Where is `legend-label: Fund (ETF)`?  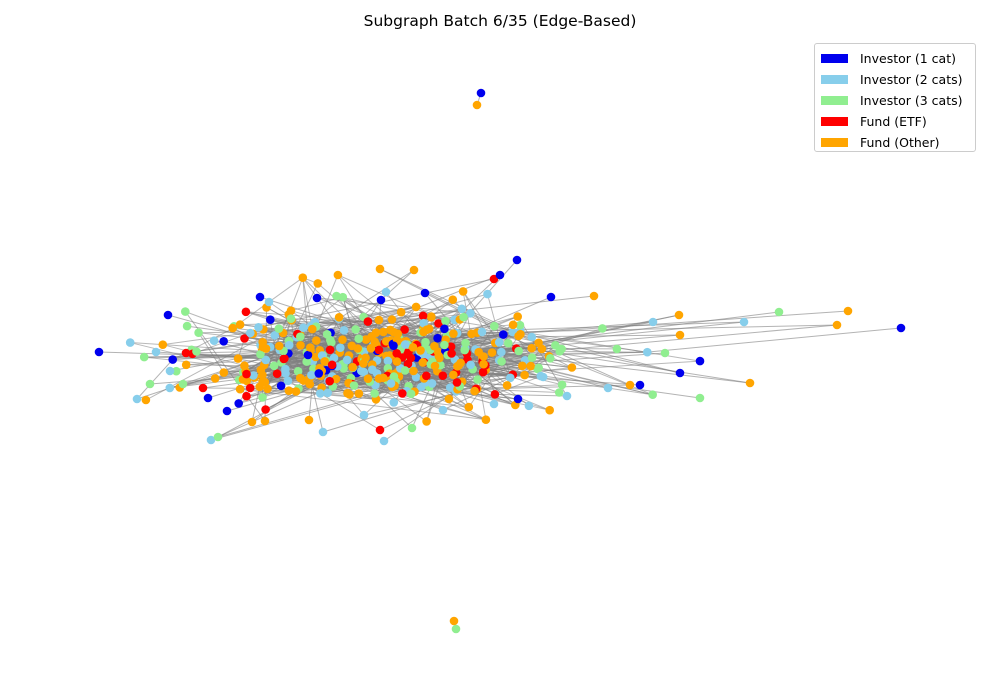
legend-label: Fund (ETF) is located at coordinates (893, 121).